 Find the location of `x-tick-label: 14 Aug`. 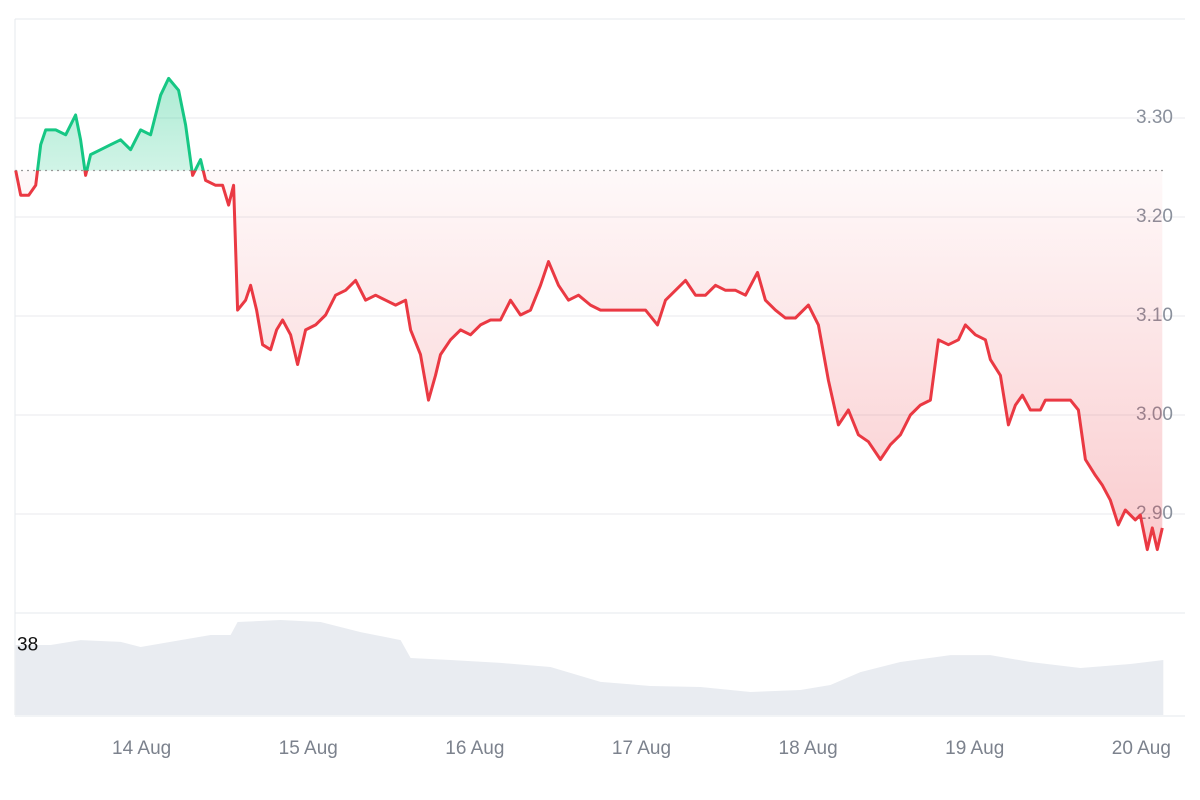

x-tick-label: 14 Aug is located at coordinates (141, 748).